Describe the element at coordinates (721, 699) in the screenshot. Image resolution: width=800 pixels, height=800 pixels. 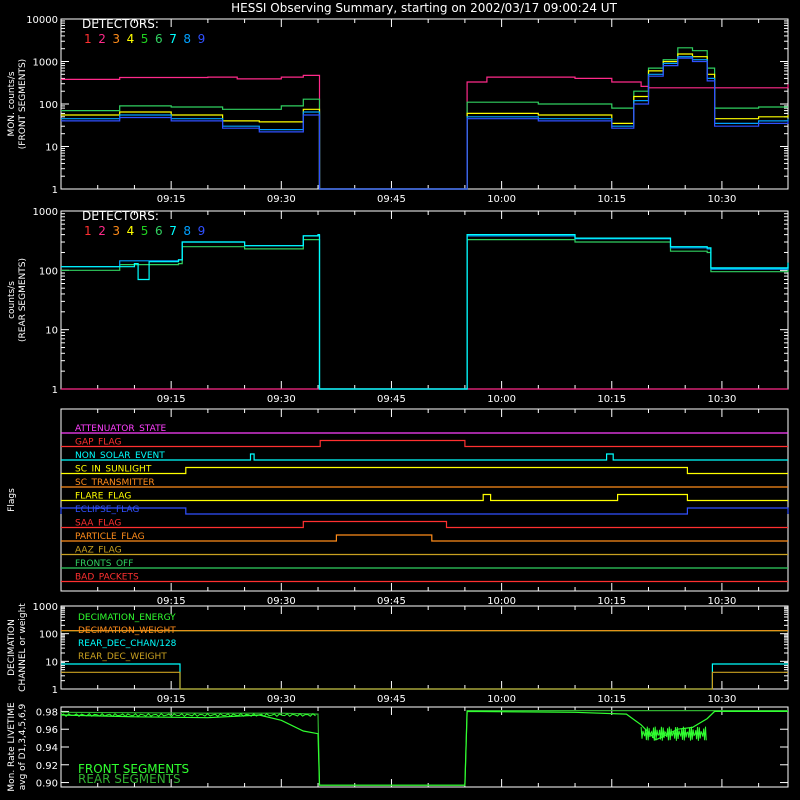
I see `decimation-panel-xtick-label: 10:30` at that location.